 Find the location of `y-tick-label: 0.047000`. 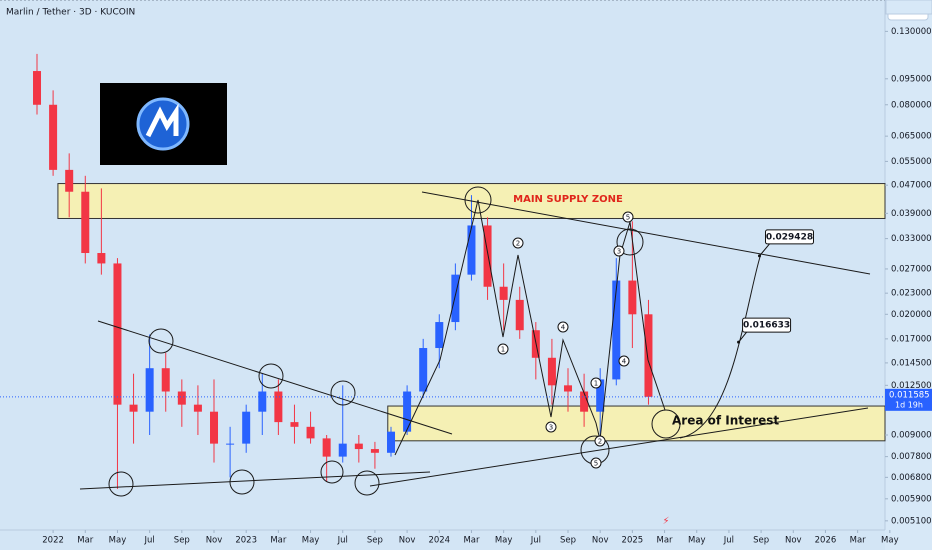

y-tick-label: 0.047000 is located at coordinates (911, 186).